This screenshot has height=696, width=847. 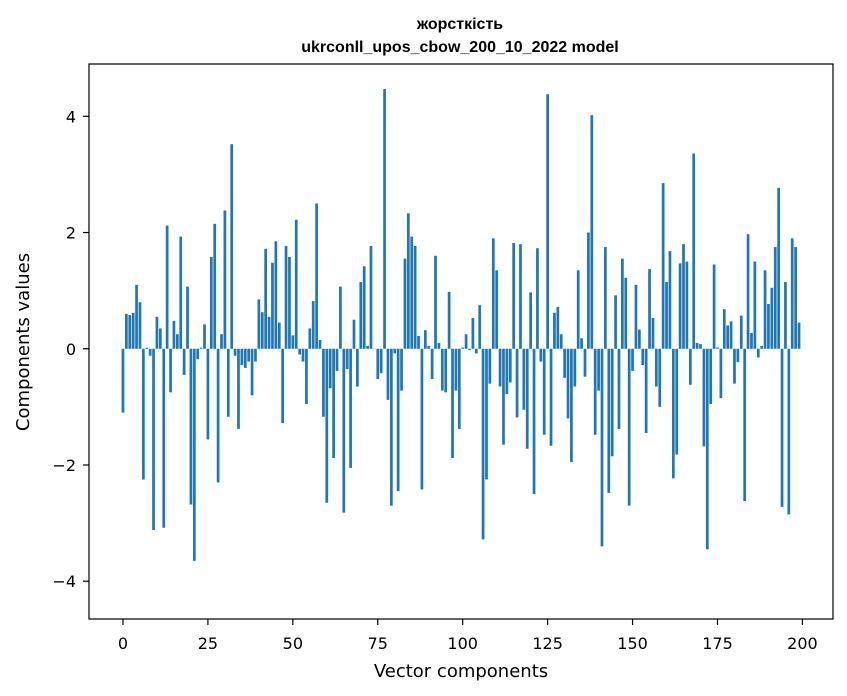 I want to click on x-axis-ticks: 0 25 50 75 100 125 150 175 200, so click(x=468, y=636).